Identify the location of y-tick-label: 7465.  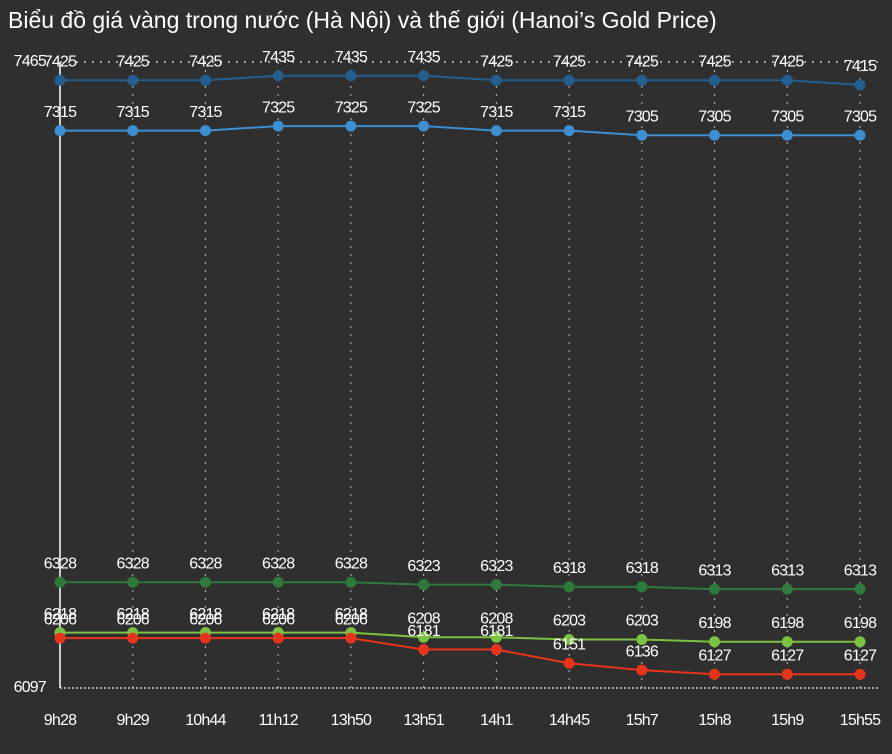
(30, 61).